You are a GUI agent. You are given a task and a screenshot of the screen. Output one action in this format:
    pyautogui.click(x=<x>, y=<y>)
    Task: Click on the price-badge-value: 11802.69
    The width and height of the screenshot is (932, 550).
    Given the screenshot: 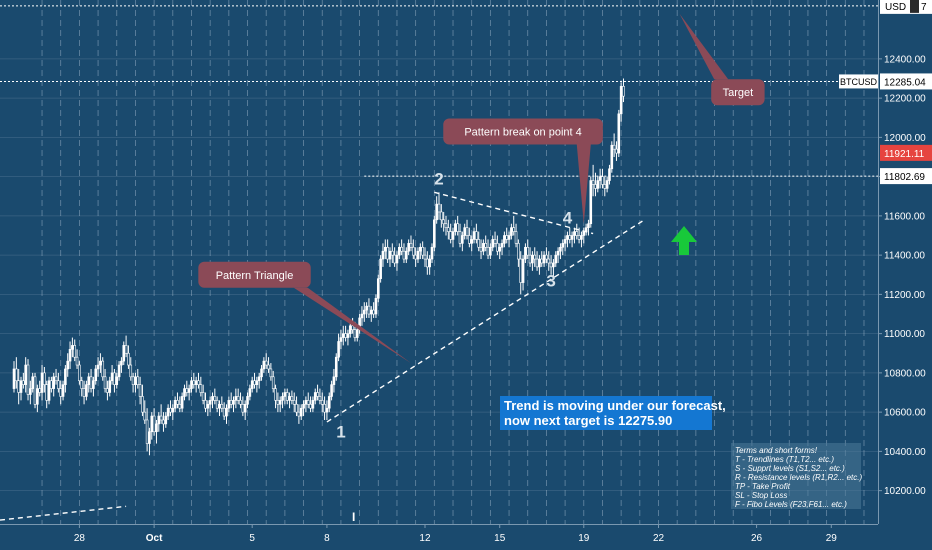 What is the action you would take?
    pyautogui.click(x=904, y=177)
    